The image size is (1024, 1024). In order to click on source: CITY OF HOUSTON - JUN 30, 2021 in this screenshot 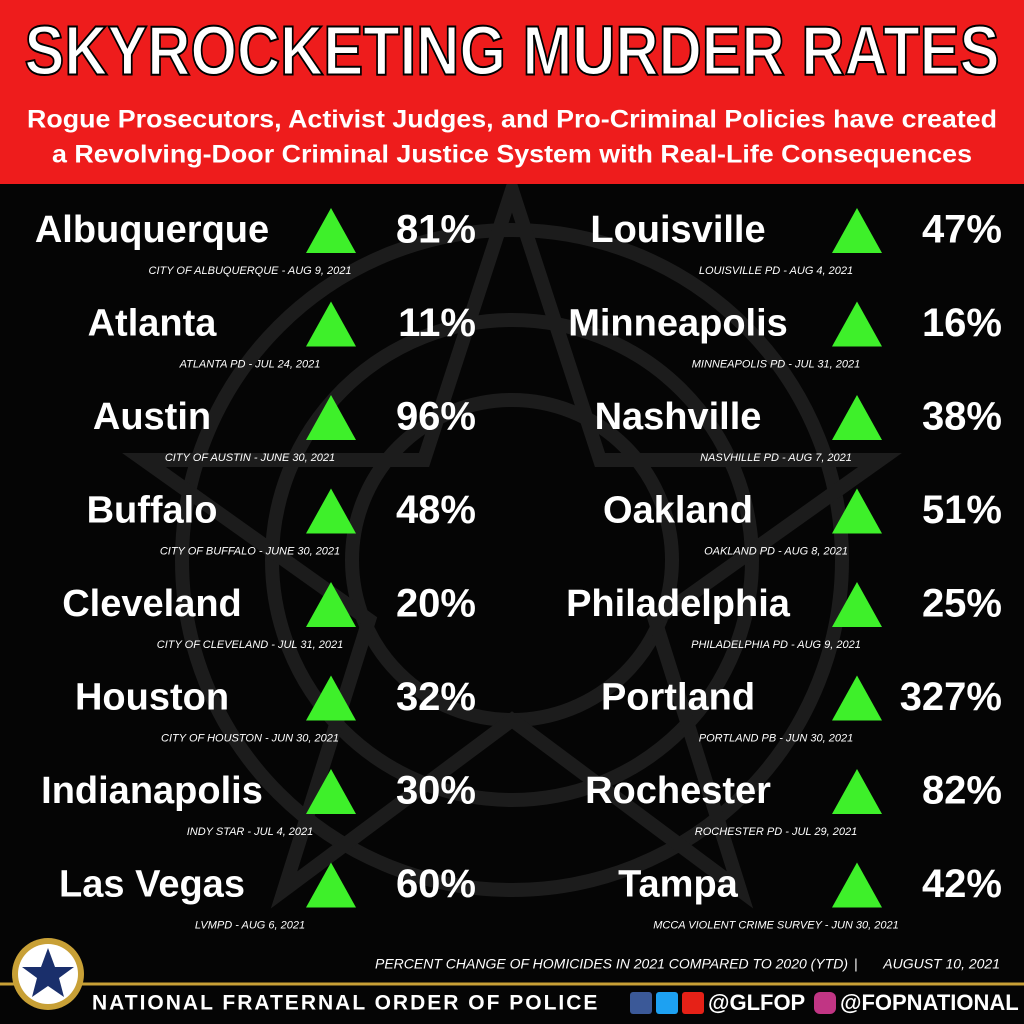, I will do `click(250, 738)`.